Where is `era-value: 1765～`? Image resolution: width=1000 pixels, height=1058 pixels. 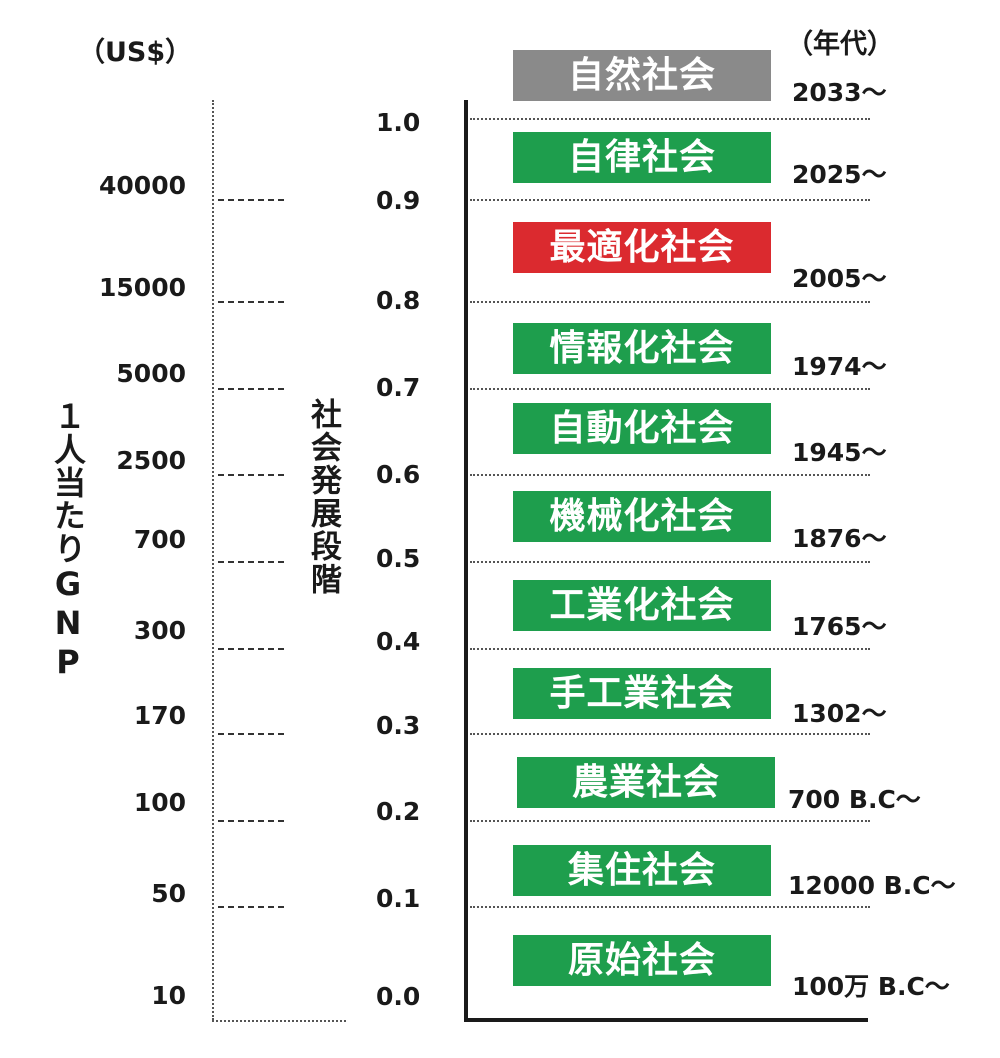 era-value: 1765～ is located at coordinates (839, 626).